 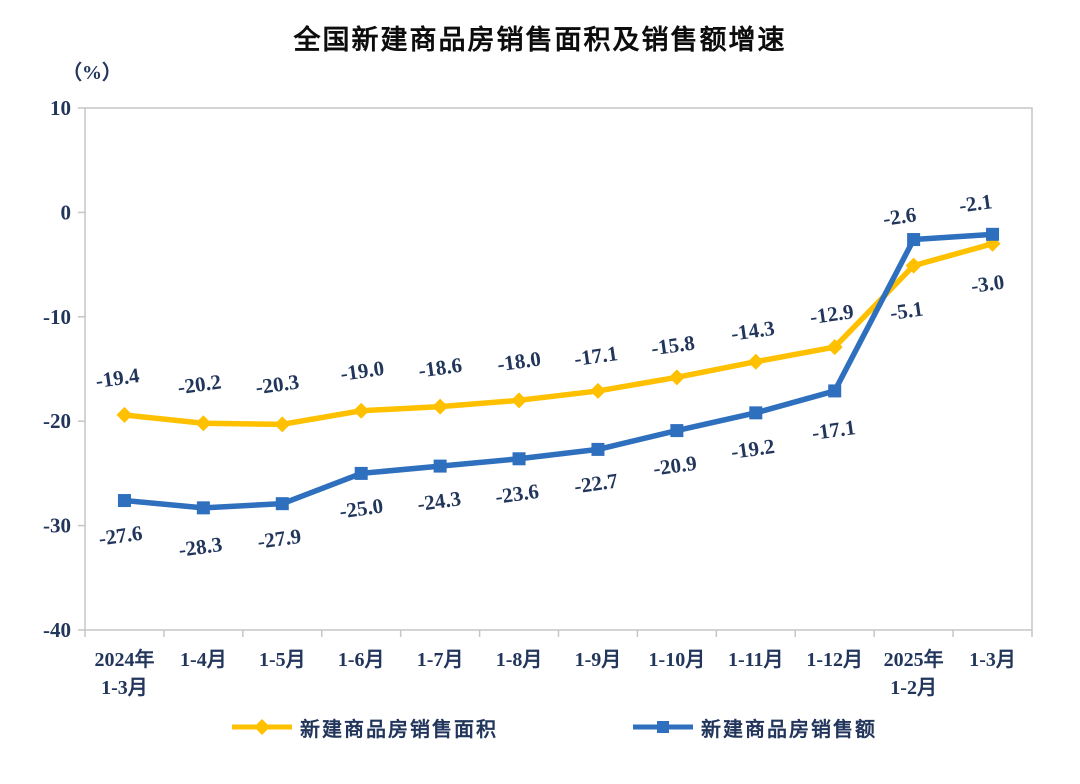 I want to click on legend-item-sales-value: 新建商品房销售额, so click(x=755, y=727).